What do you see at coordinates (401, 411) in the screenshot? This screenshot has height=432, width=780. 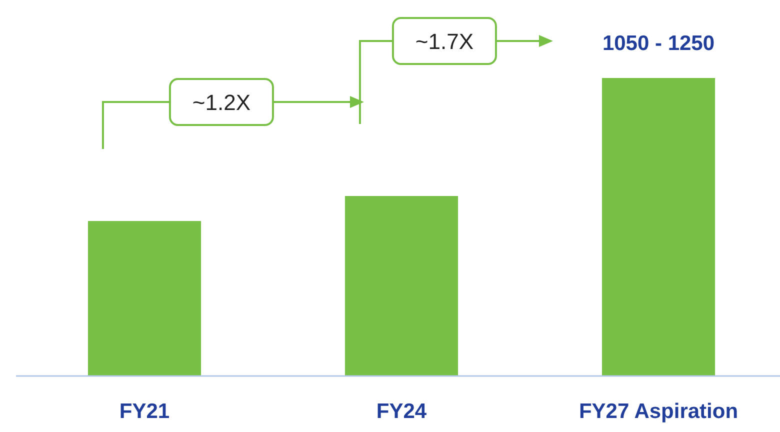 I see `x-tick-label: FY24` at bounding box center [401, 411].